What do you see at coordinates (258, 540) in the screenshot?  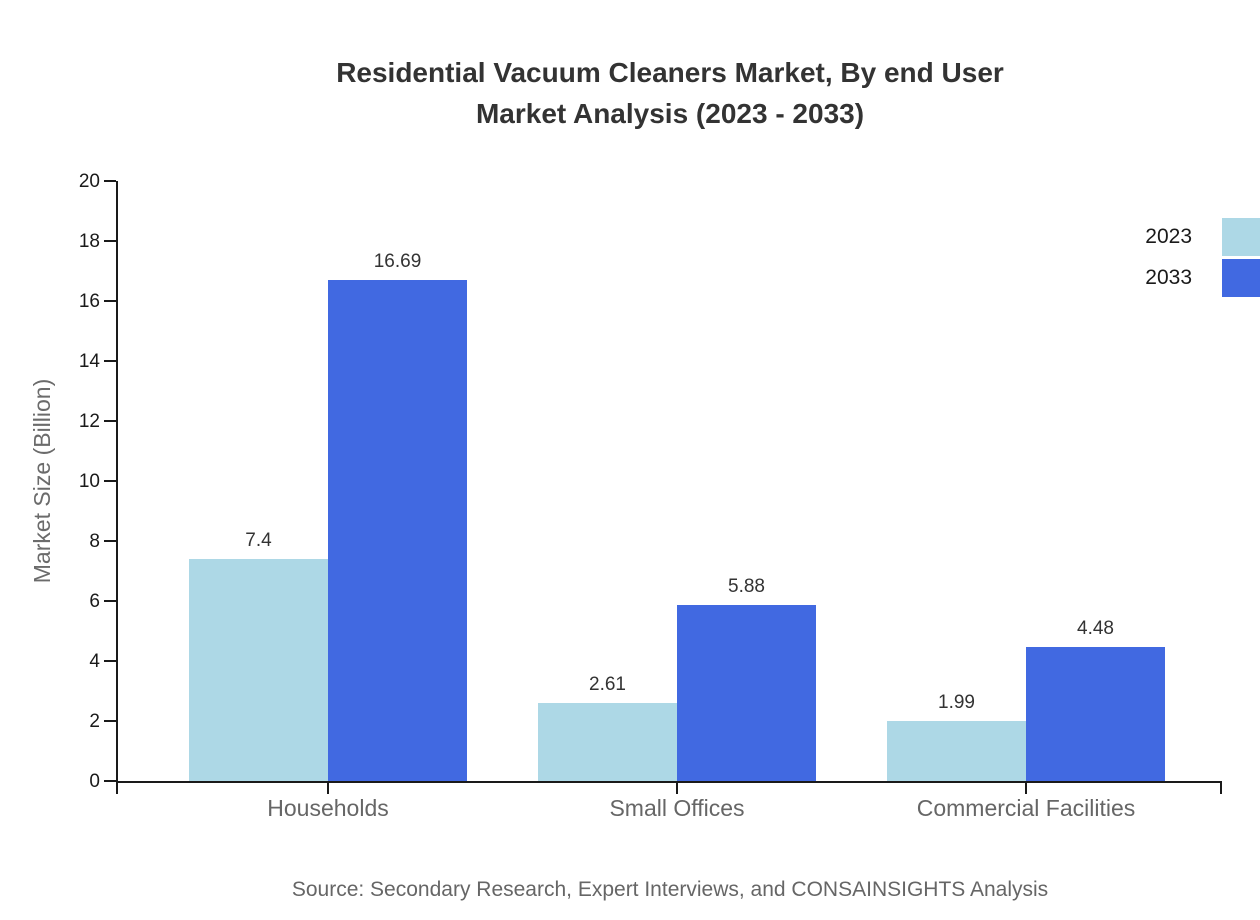 I see `bar-value-label: 7.4` at bounding box center [258, 540].